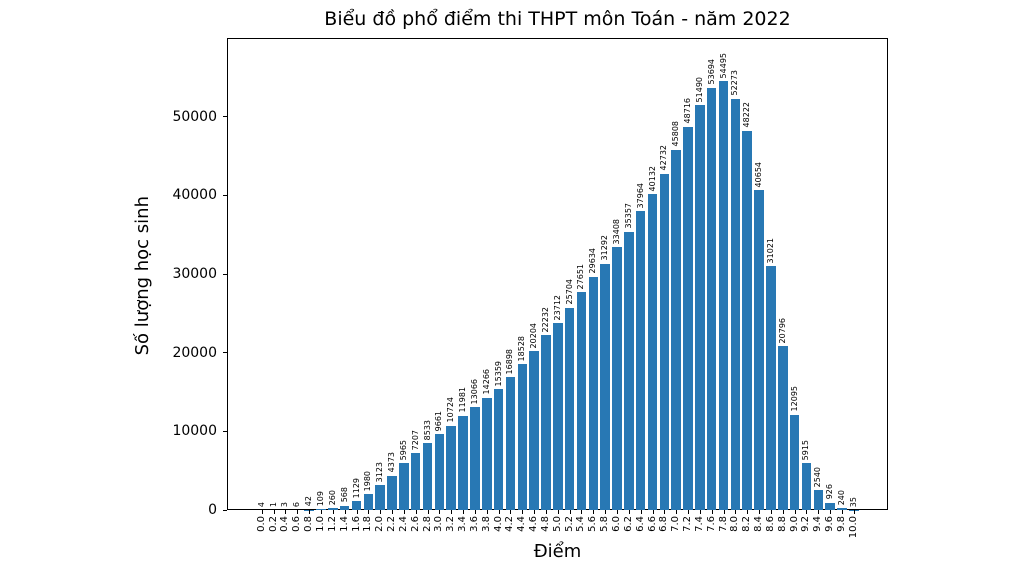 This screenshot has height=576, width=1024. Describe the element at coordinates (569, 292) in the screenshot. I see `bar-value-label: 25704` at that location.